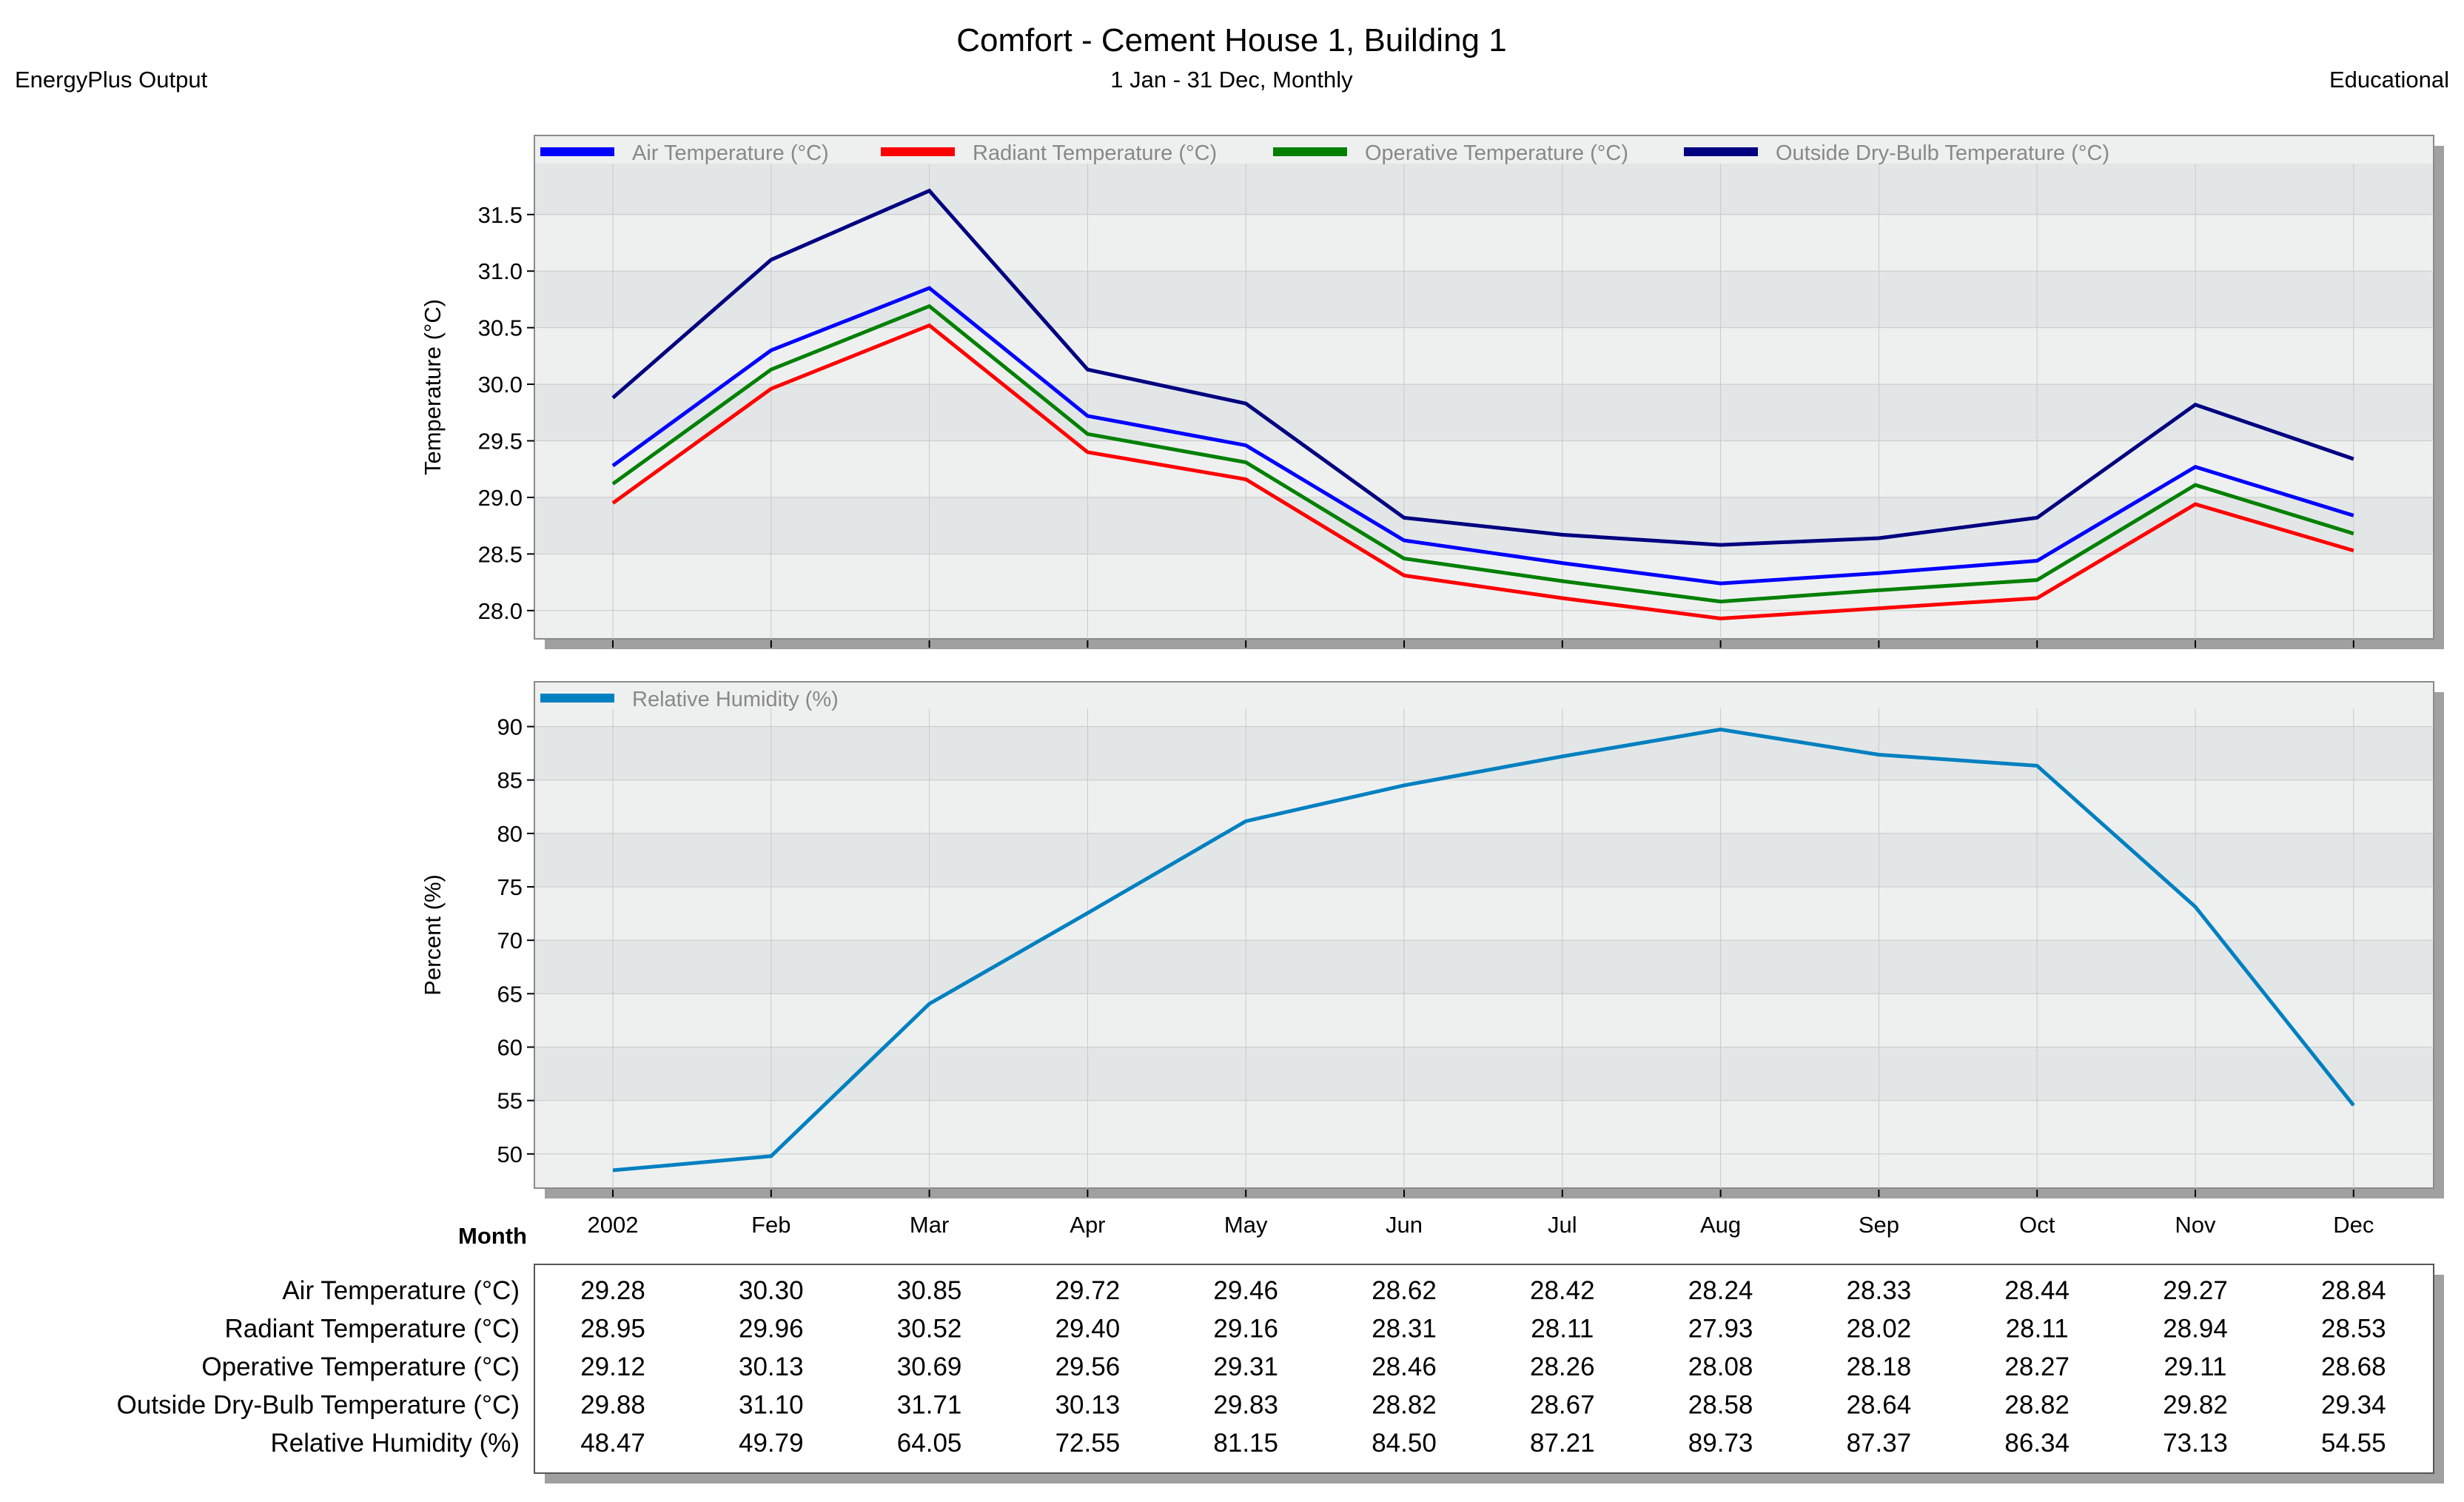  I want to click on y-tick-label: 31.5, so click(500, 215).